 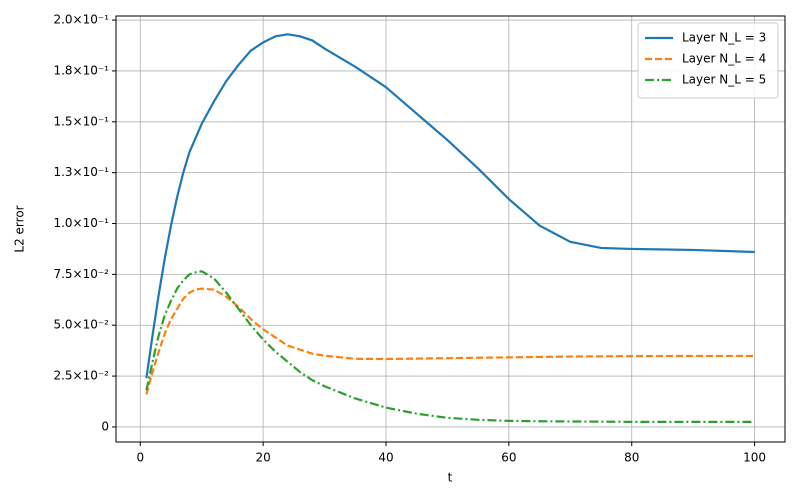 What do you see at coordinates (81, 325) in the screenshot?
I see `y-tick-label: 5.0×10⁻²` at bounding box center [81, 325].